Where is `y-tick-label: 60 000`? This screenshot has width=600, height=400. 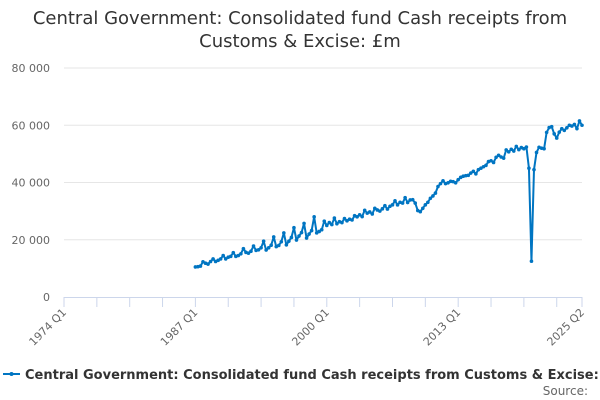
y-tick-label: 60 000 is located at coordinates (31, 125).